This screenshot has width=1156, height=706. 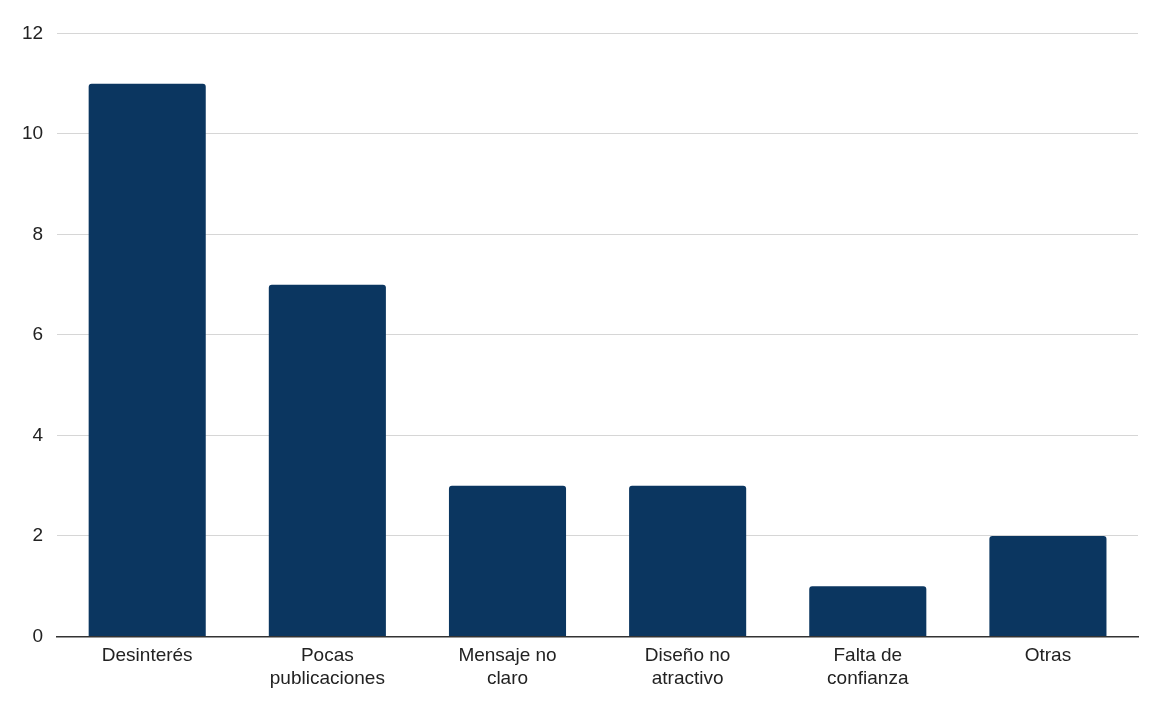 What do you see at coordinates (38, 535) in the screenshot?
I see `y-tick-label: 2` at bounding box center [38, 535].